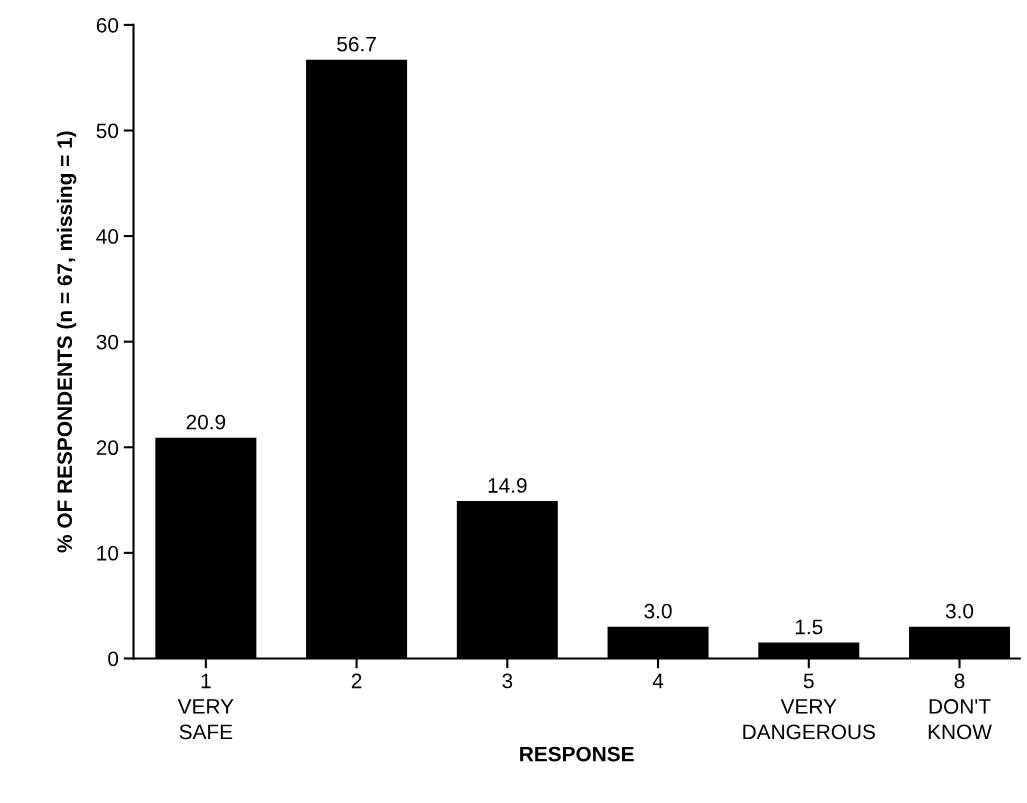  I want to click on y-tick-label: 60, so click(107, 25).